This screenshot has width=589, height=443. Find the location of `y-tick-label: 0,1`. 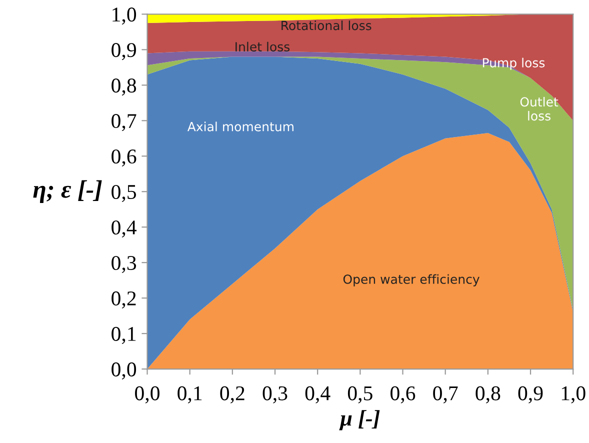

y-tick-label: 0,1 is located at coordinates (124, 335).